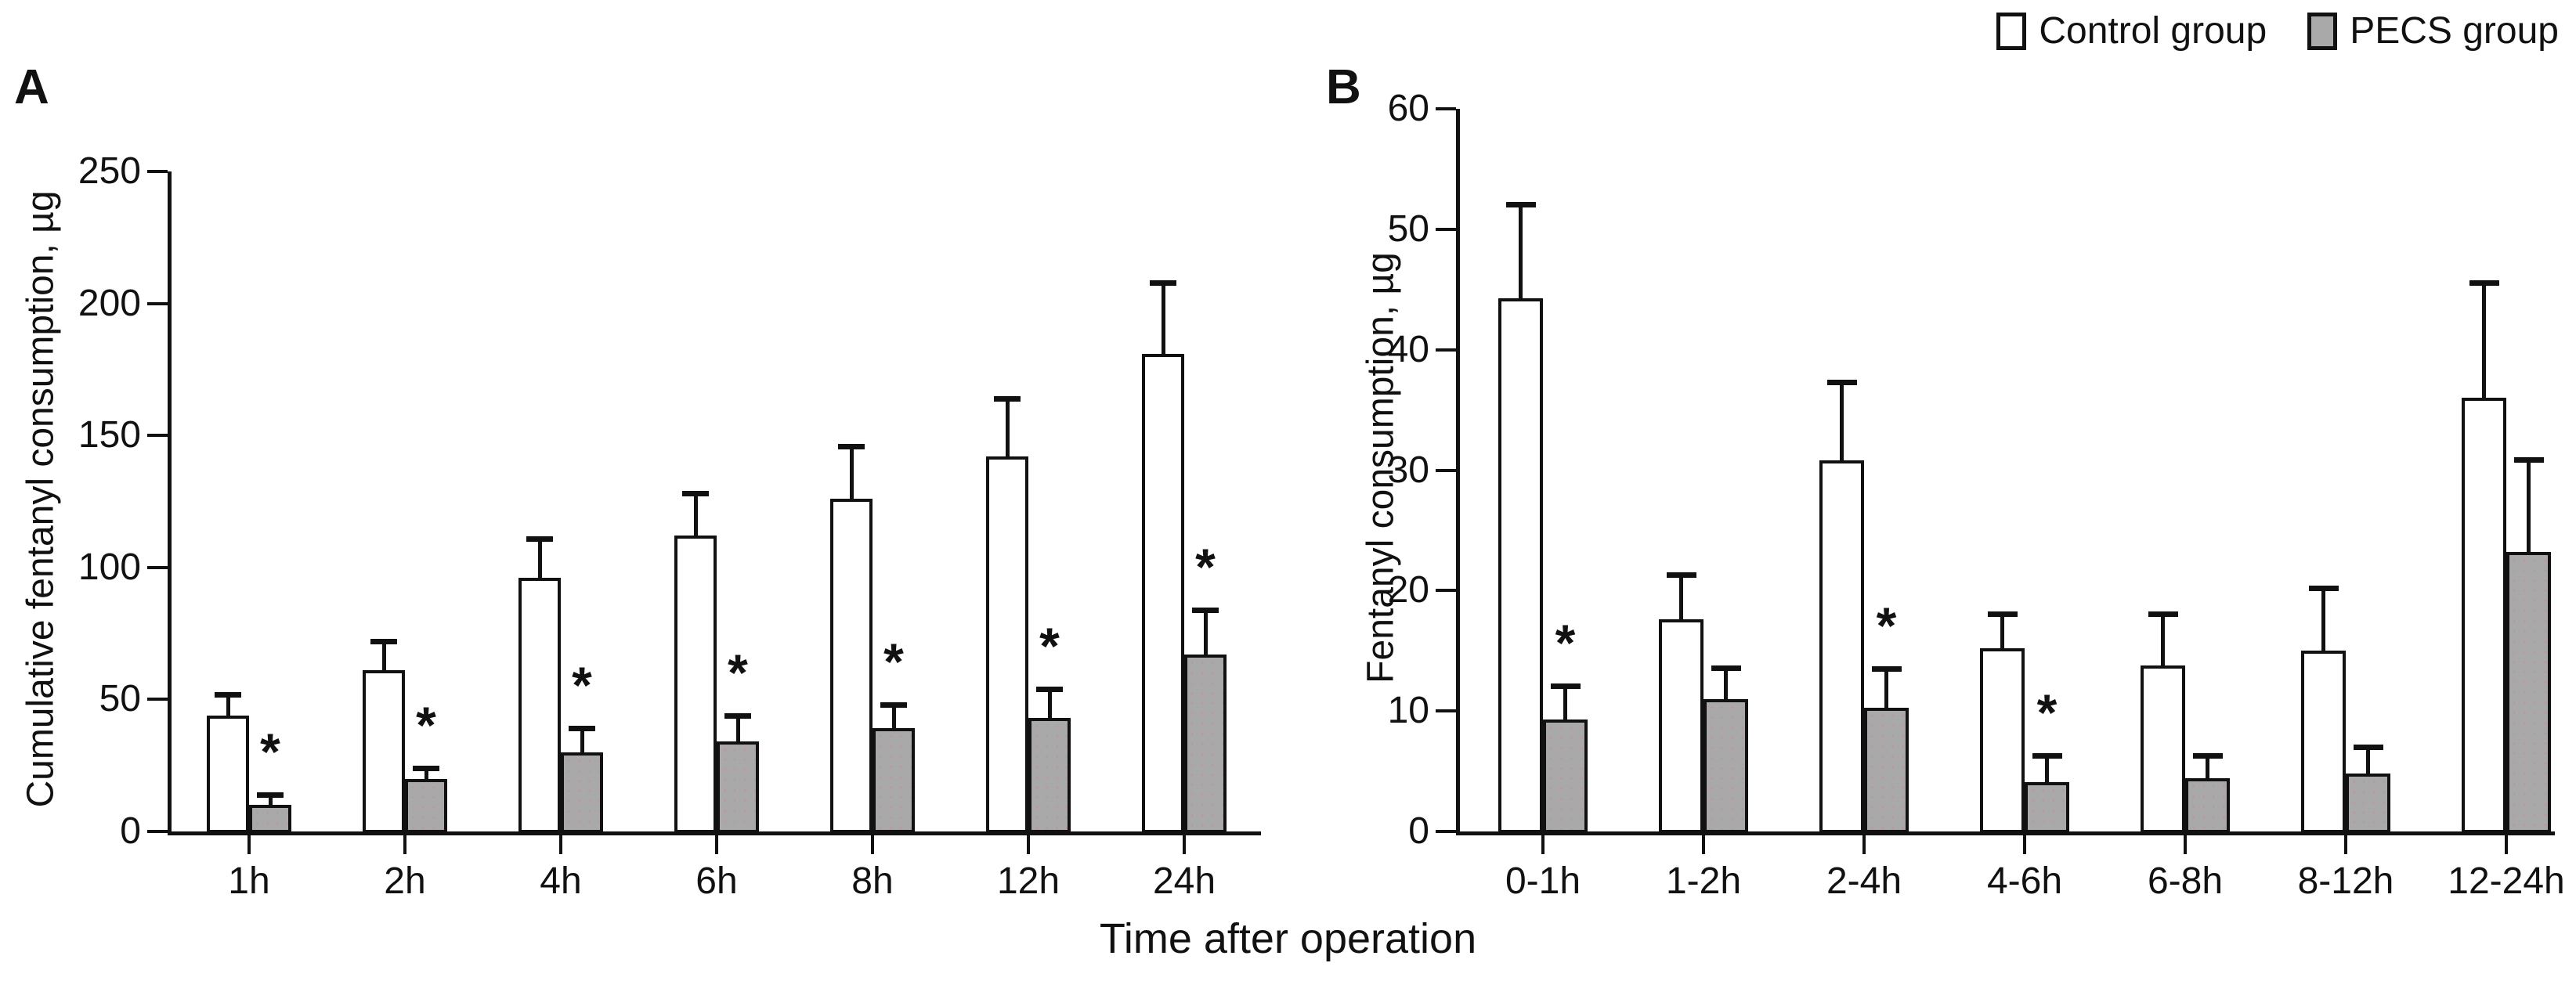 The height and width of the screenshot is (999, 2576). Describe the element at coordinates (2454, 31) in the screenshot. I see `legend-label-pecs: PECS group` at that location.